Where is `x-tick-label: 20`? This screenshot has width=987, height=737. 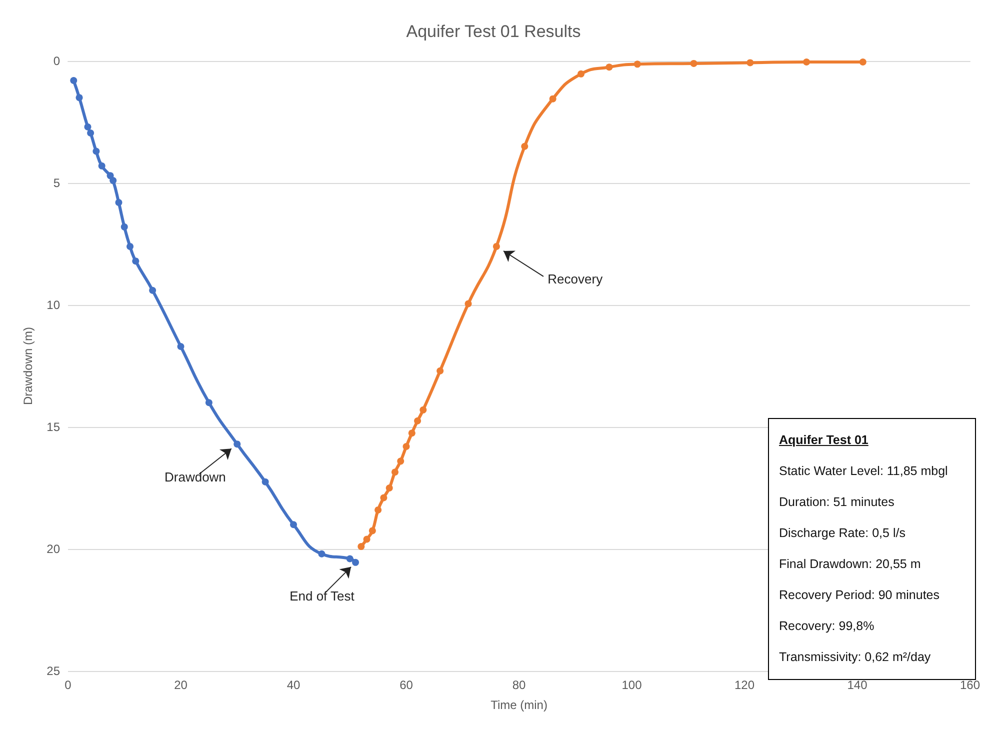
x-tick-label: 20 is located at coordinates (181, 685).